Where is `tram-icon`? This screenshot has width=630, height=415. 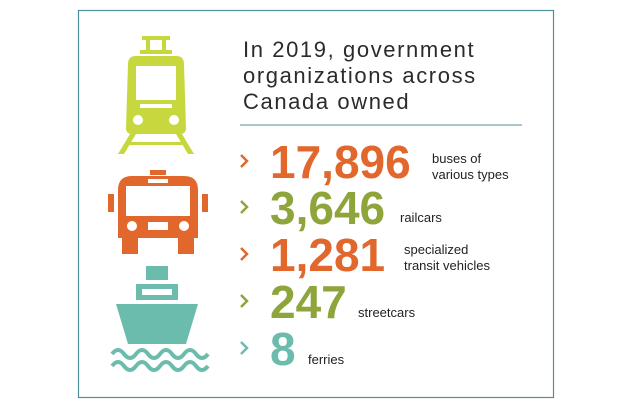
tram-icon is located at coordinates (156, 95).